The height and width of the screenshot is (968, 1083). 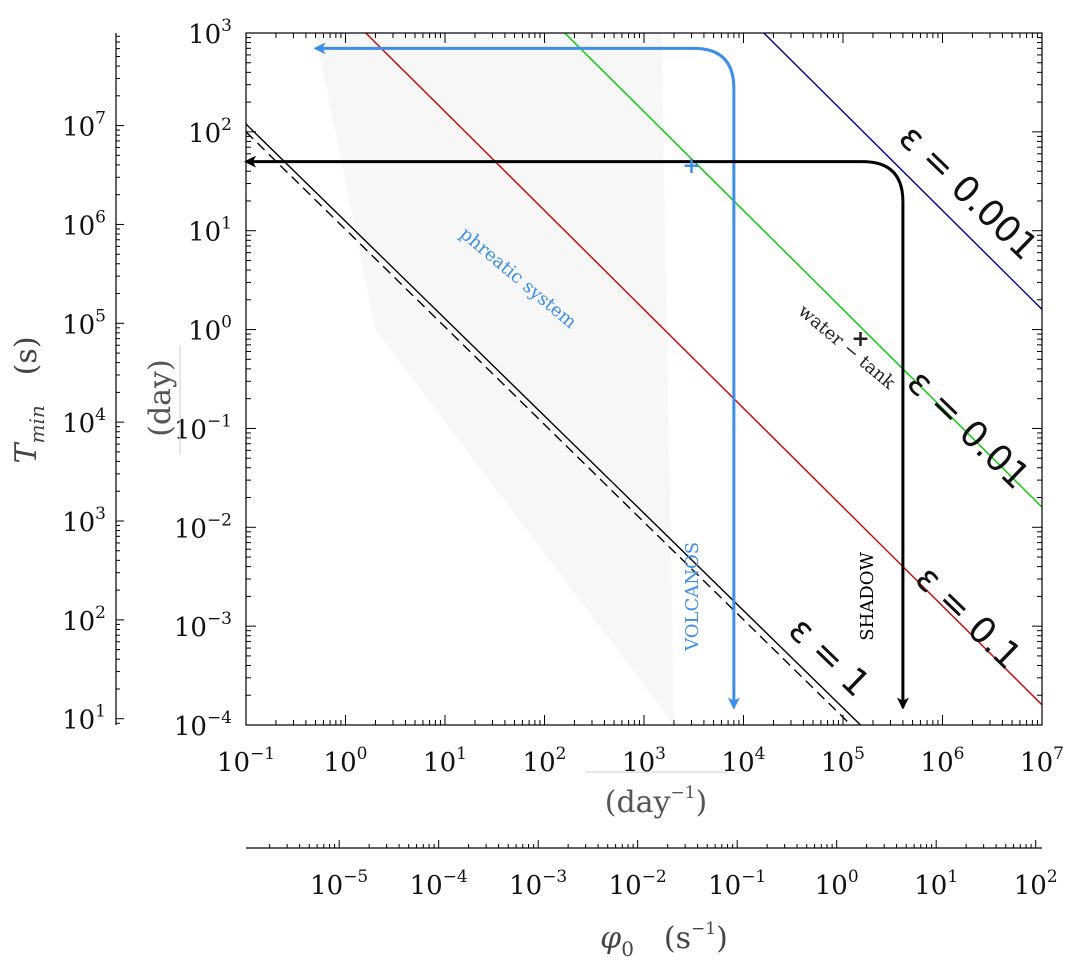 What do you see at coordinates (210, 231) in the screenshot?
I see `y-tick-label: 10¹` at bounding box center [210, 231].